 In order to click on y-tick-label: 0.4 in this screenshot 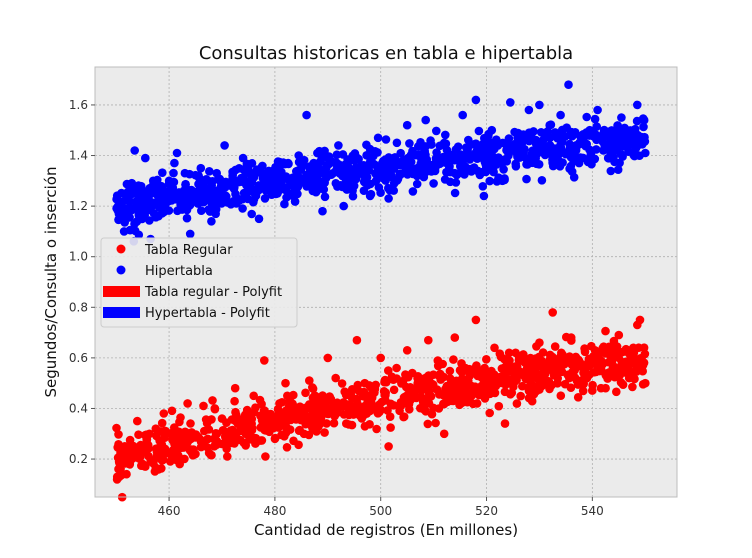, I will do `click(78, 408)`.